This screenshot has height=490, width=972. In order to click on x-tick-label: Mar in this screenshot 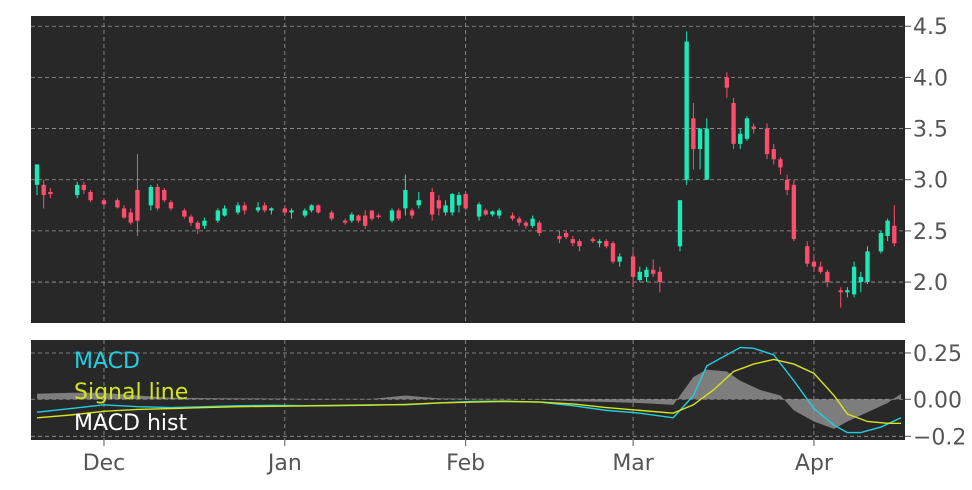, I will do `click(633, 463)`.